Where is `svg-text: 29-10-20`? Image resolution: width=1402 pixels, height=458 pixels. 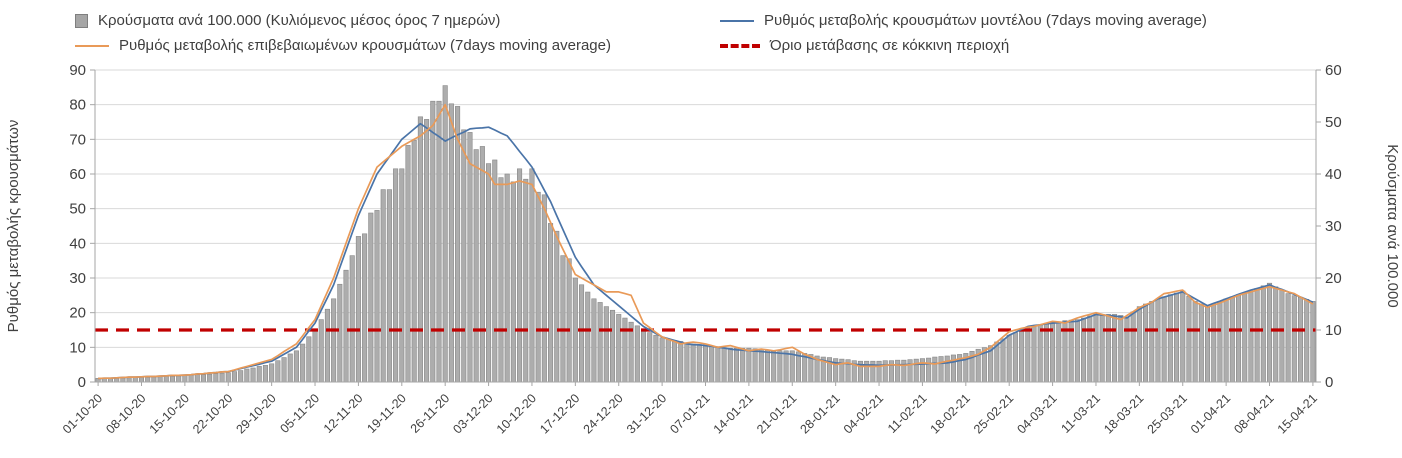
svg-text: 29-10-20 is located at coordinates (255, 413).